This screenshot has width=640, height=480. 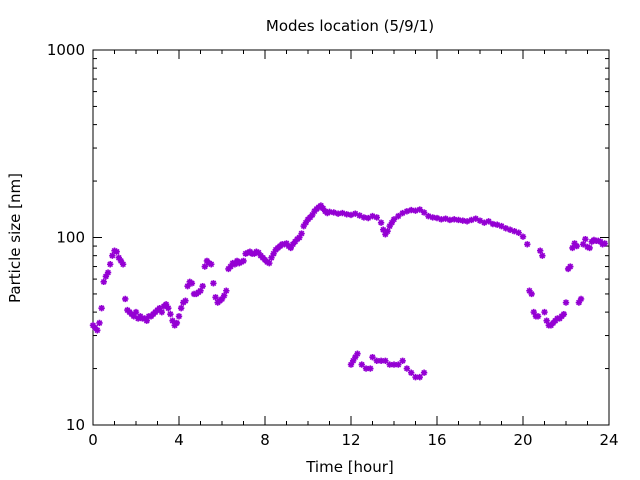 I want to click on x-tick-label: 8, so click(x=265, y=440).